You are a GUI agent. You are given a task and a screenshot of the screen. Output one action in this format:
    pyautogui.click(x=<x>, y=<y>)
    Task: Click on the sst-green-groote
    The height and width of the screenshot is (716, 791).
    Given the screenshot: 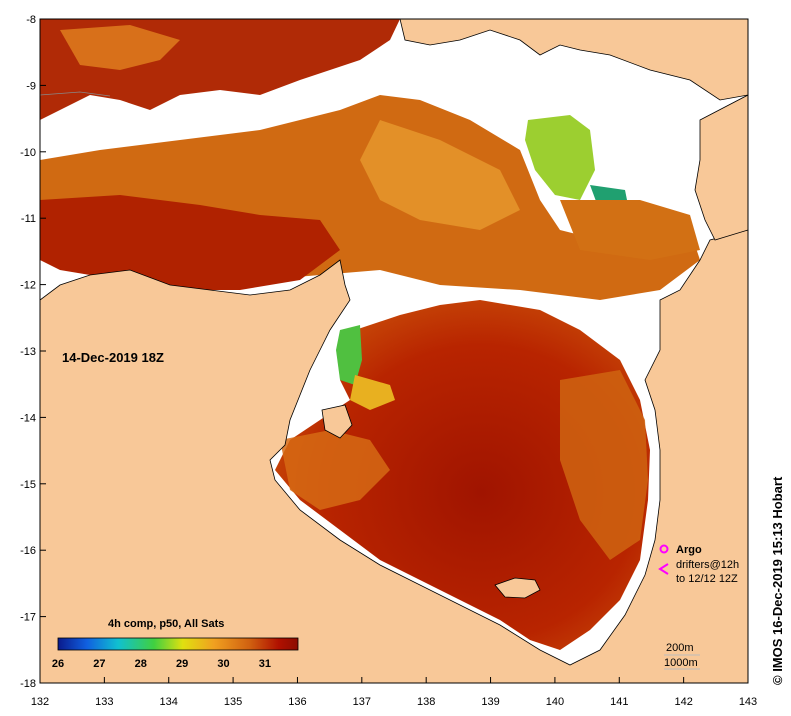 What is the action you would take?
    pyautogui.click(x=349, y=355)
    